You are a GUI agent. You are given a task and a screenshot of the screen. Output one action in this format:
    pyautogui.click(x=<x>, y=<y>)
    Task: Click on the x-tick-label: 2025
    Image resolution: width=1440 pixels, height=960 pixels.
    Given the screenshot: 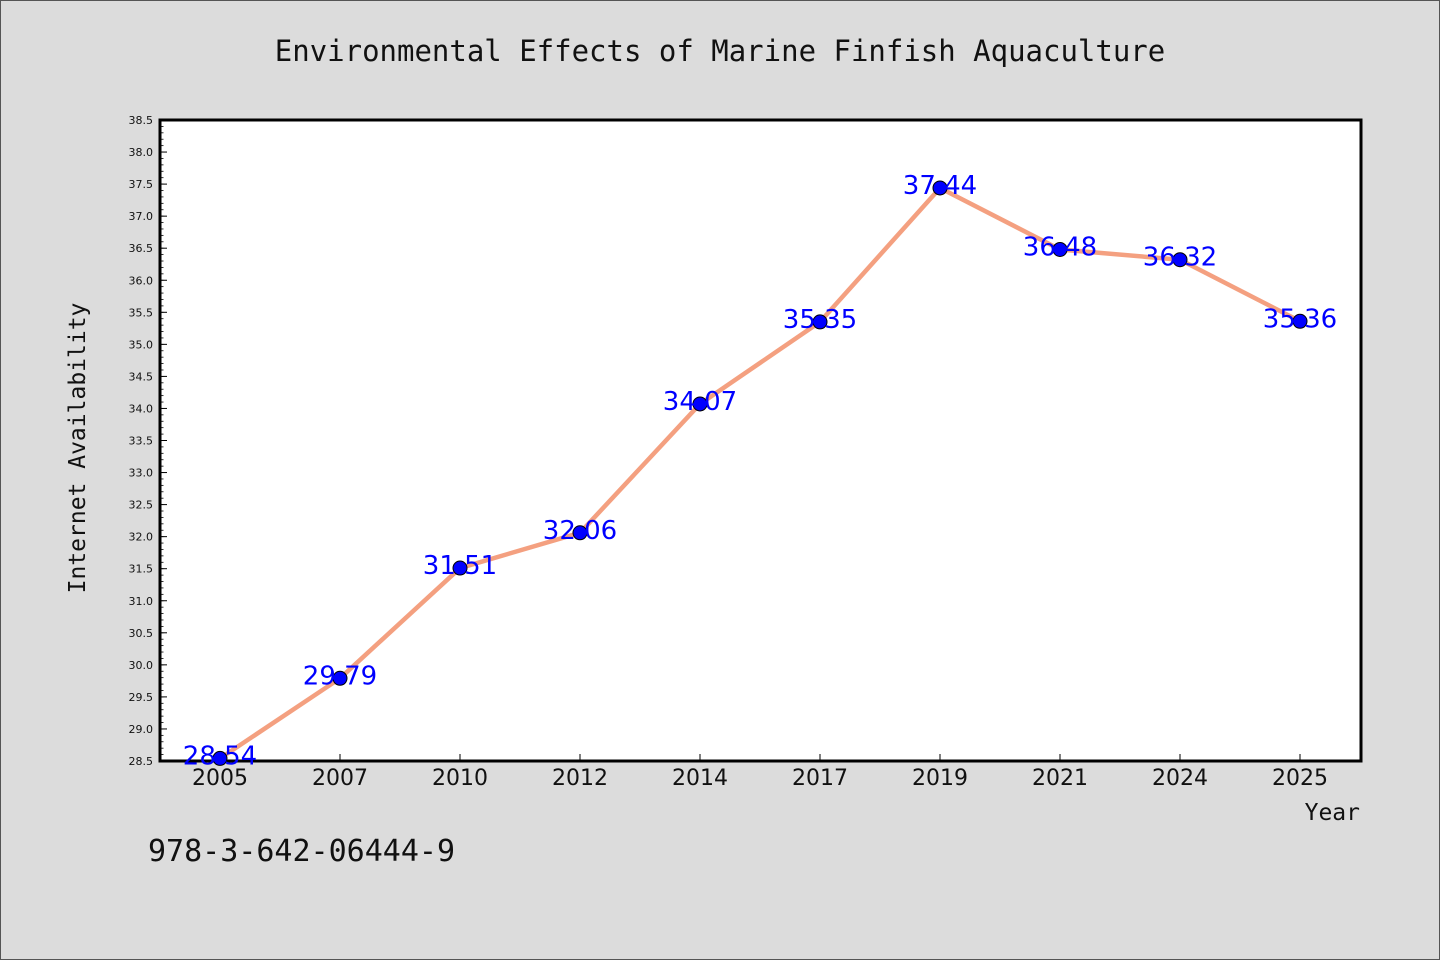 What is the action you would take?
    pyautogui.click(x=1300, y=778)
    